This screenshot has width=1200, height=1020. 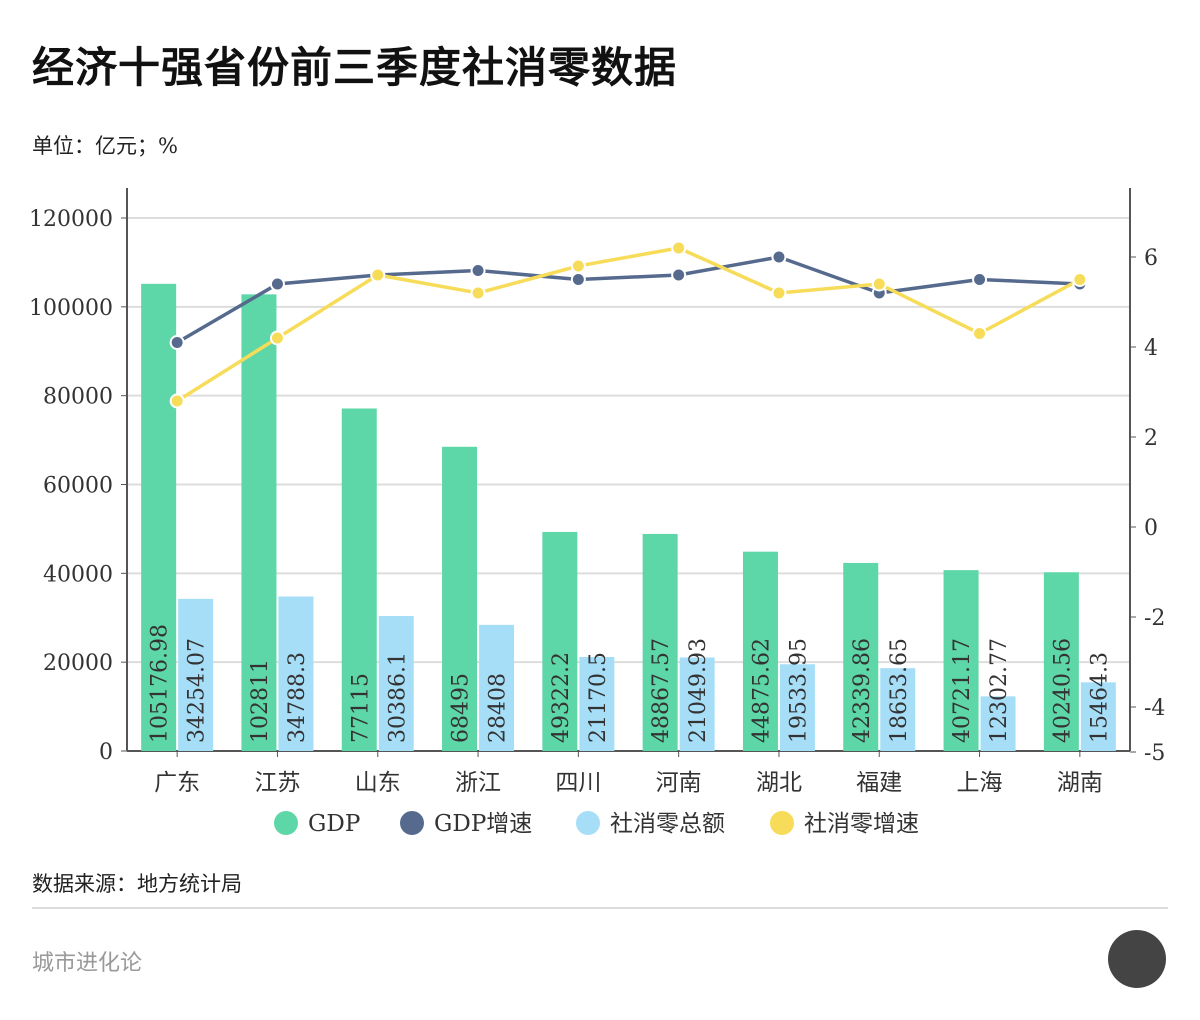 I want to click on bar-label: 40240.56, so click(x=1062, y=690).